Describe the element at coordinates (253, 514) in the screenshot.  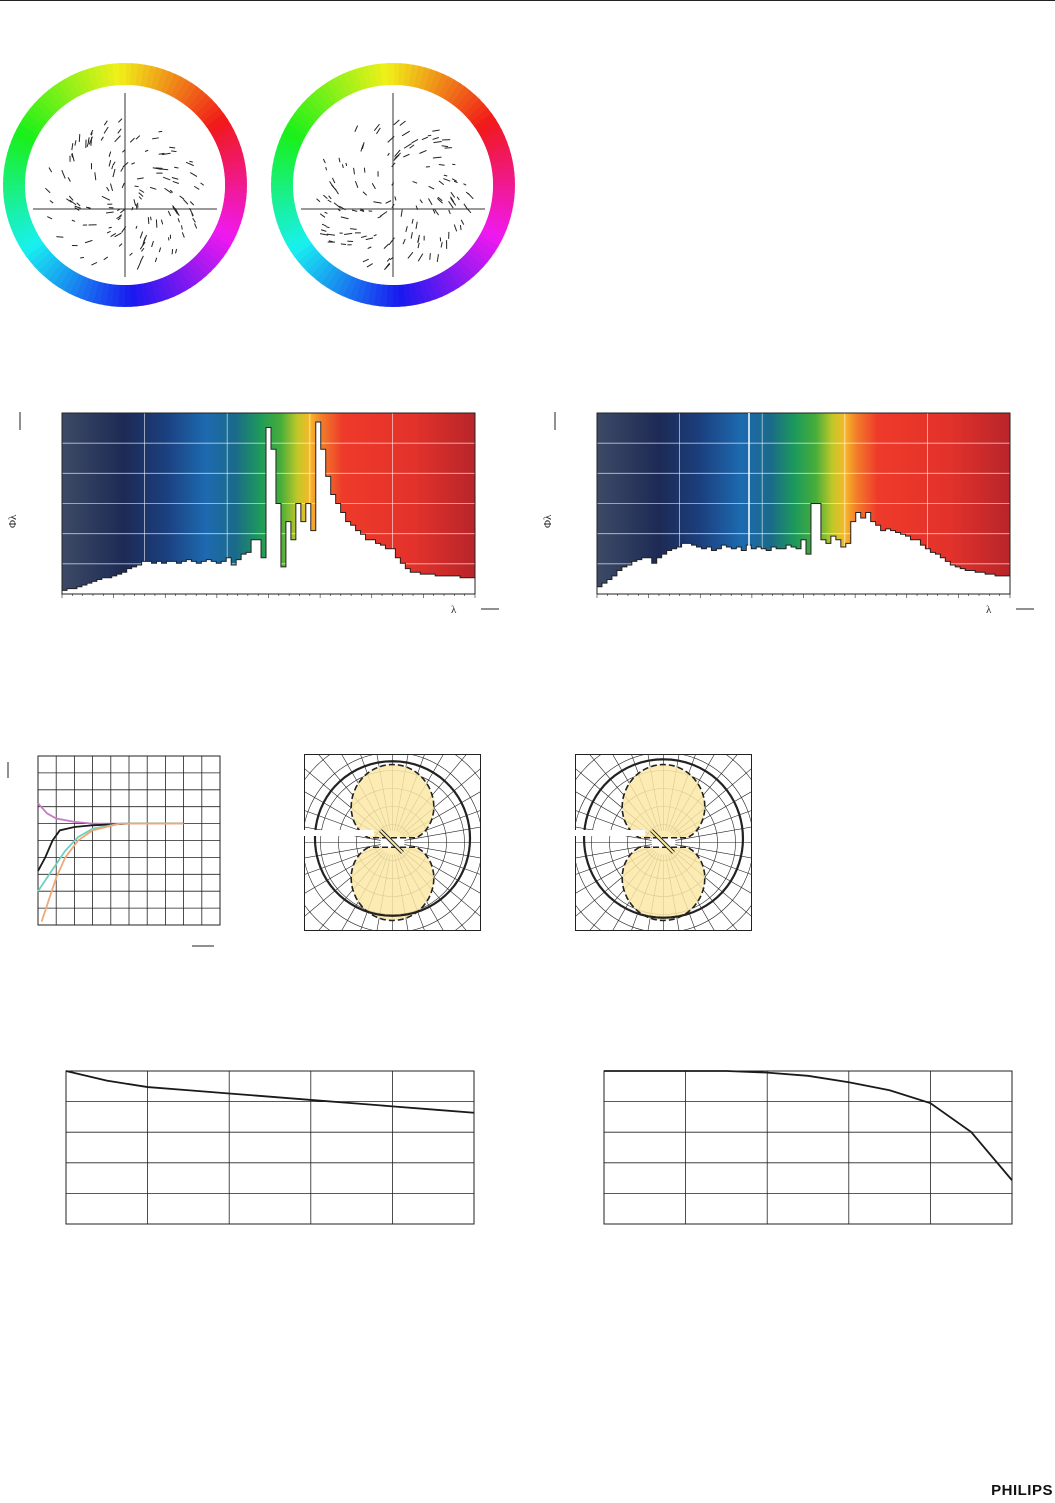
I see `spectral-distribution-chart-1: Φλ λ` at that location.